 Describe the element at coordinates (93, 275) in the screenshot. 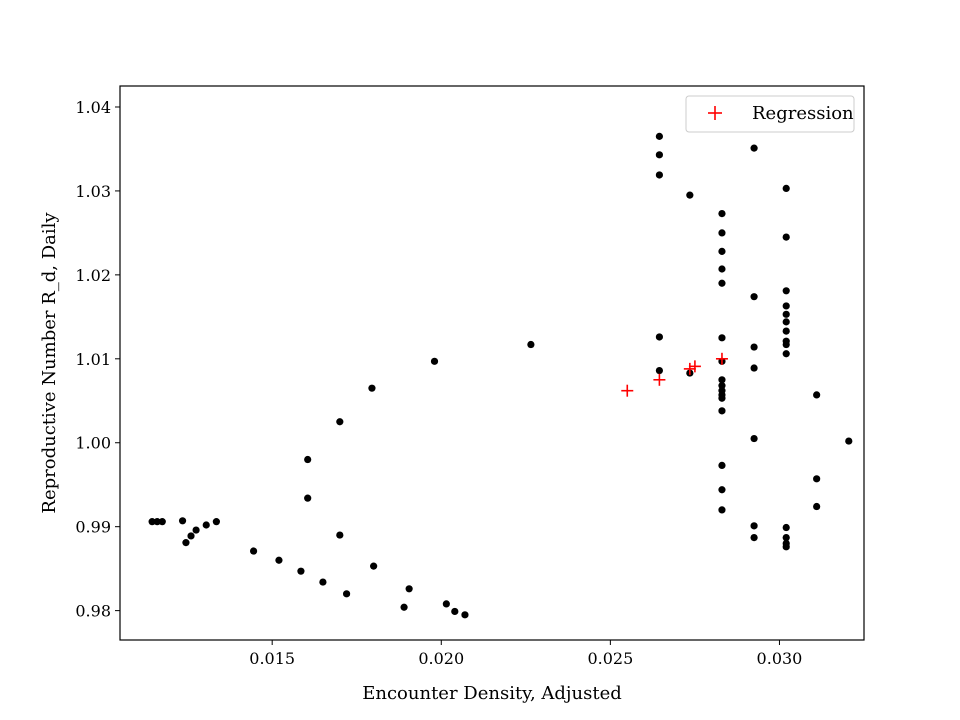

I see `y-tick-label: 1.02` at that location.